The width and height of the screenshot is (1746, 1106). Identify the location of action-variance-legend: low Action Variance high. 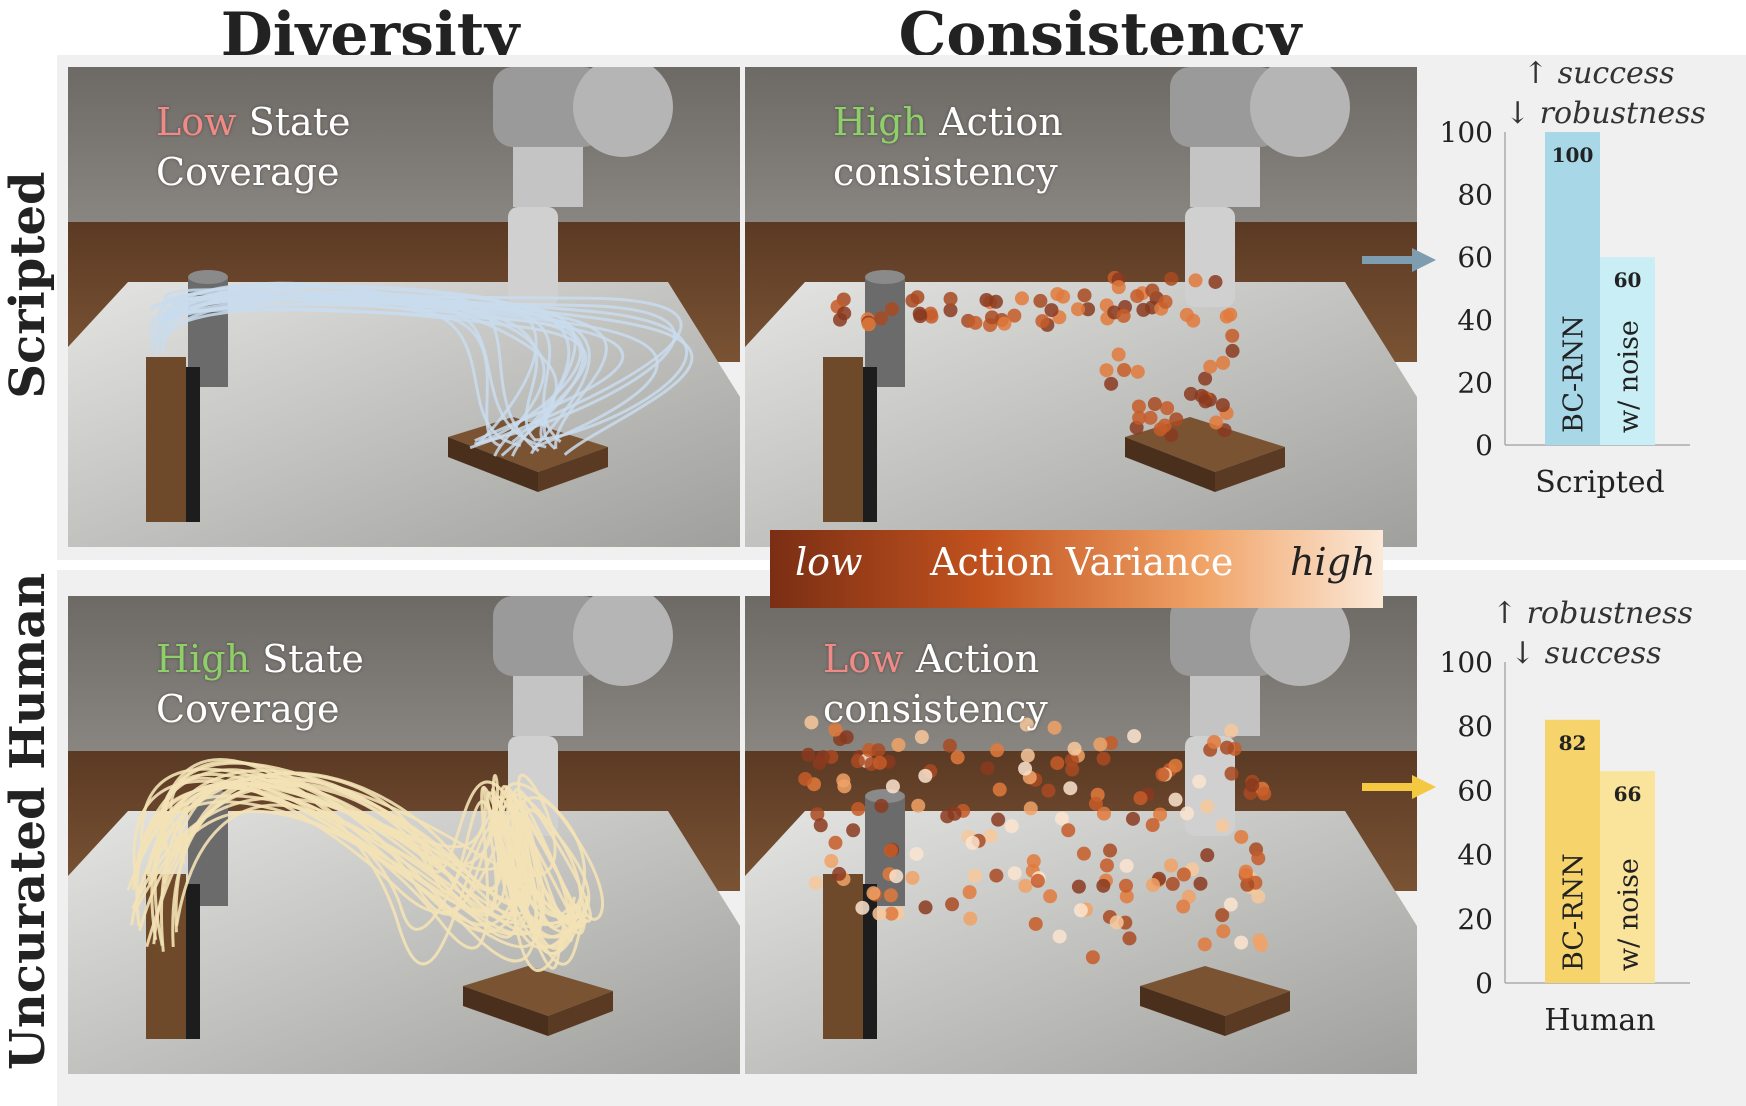
(1076, 569).